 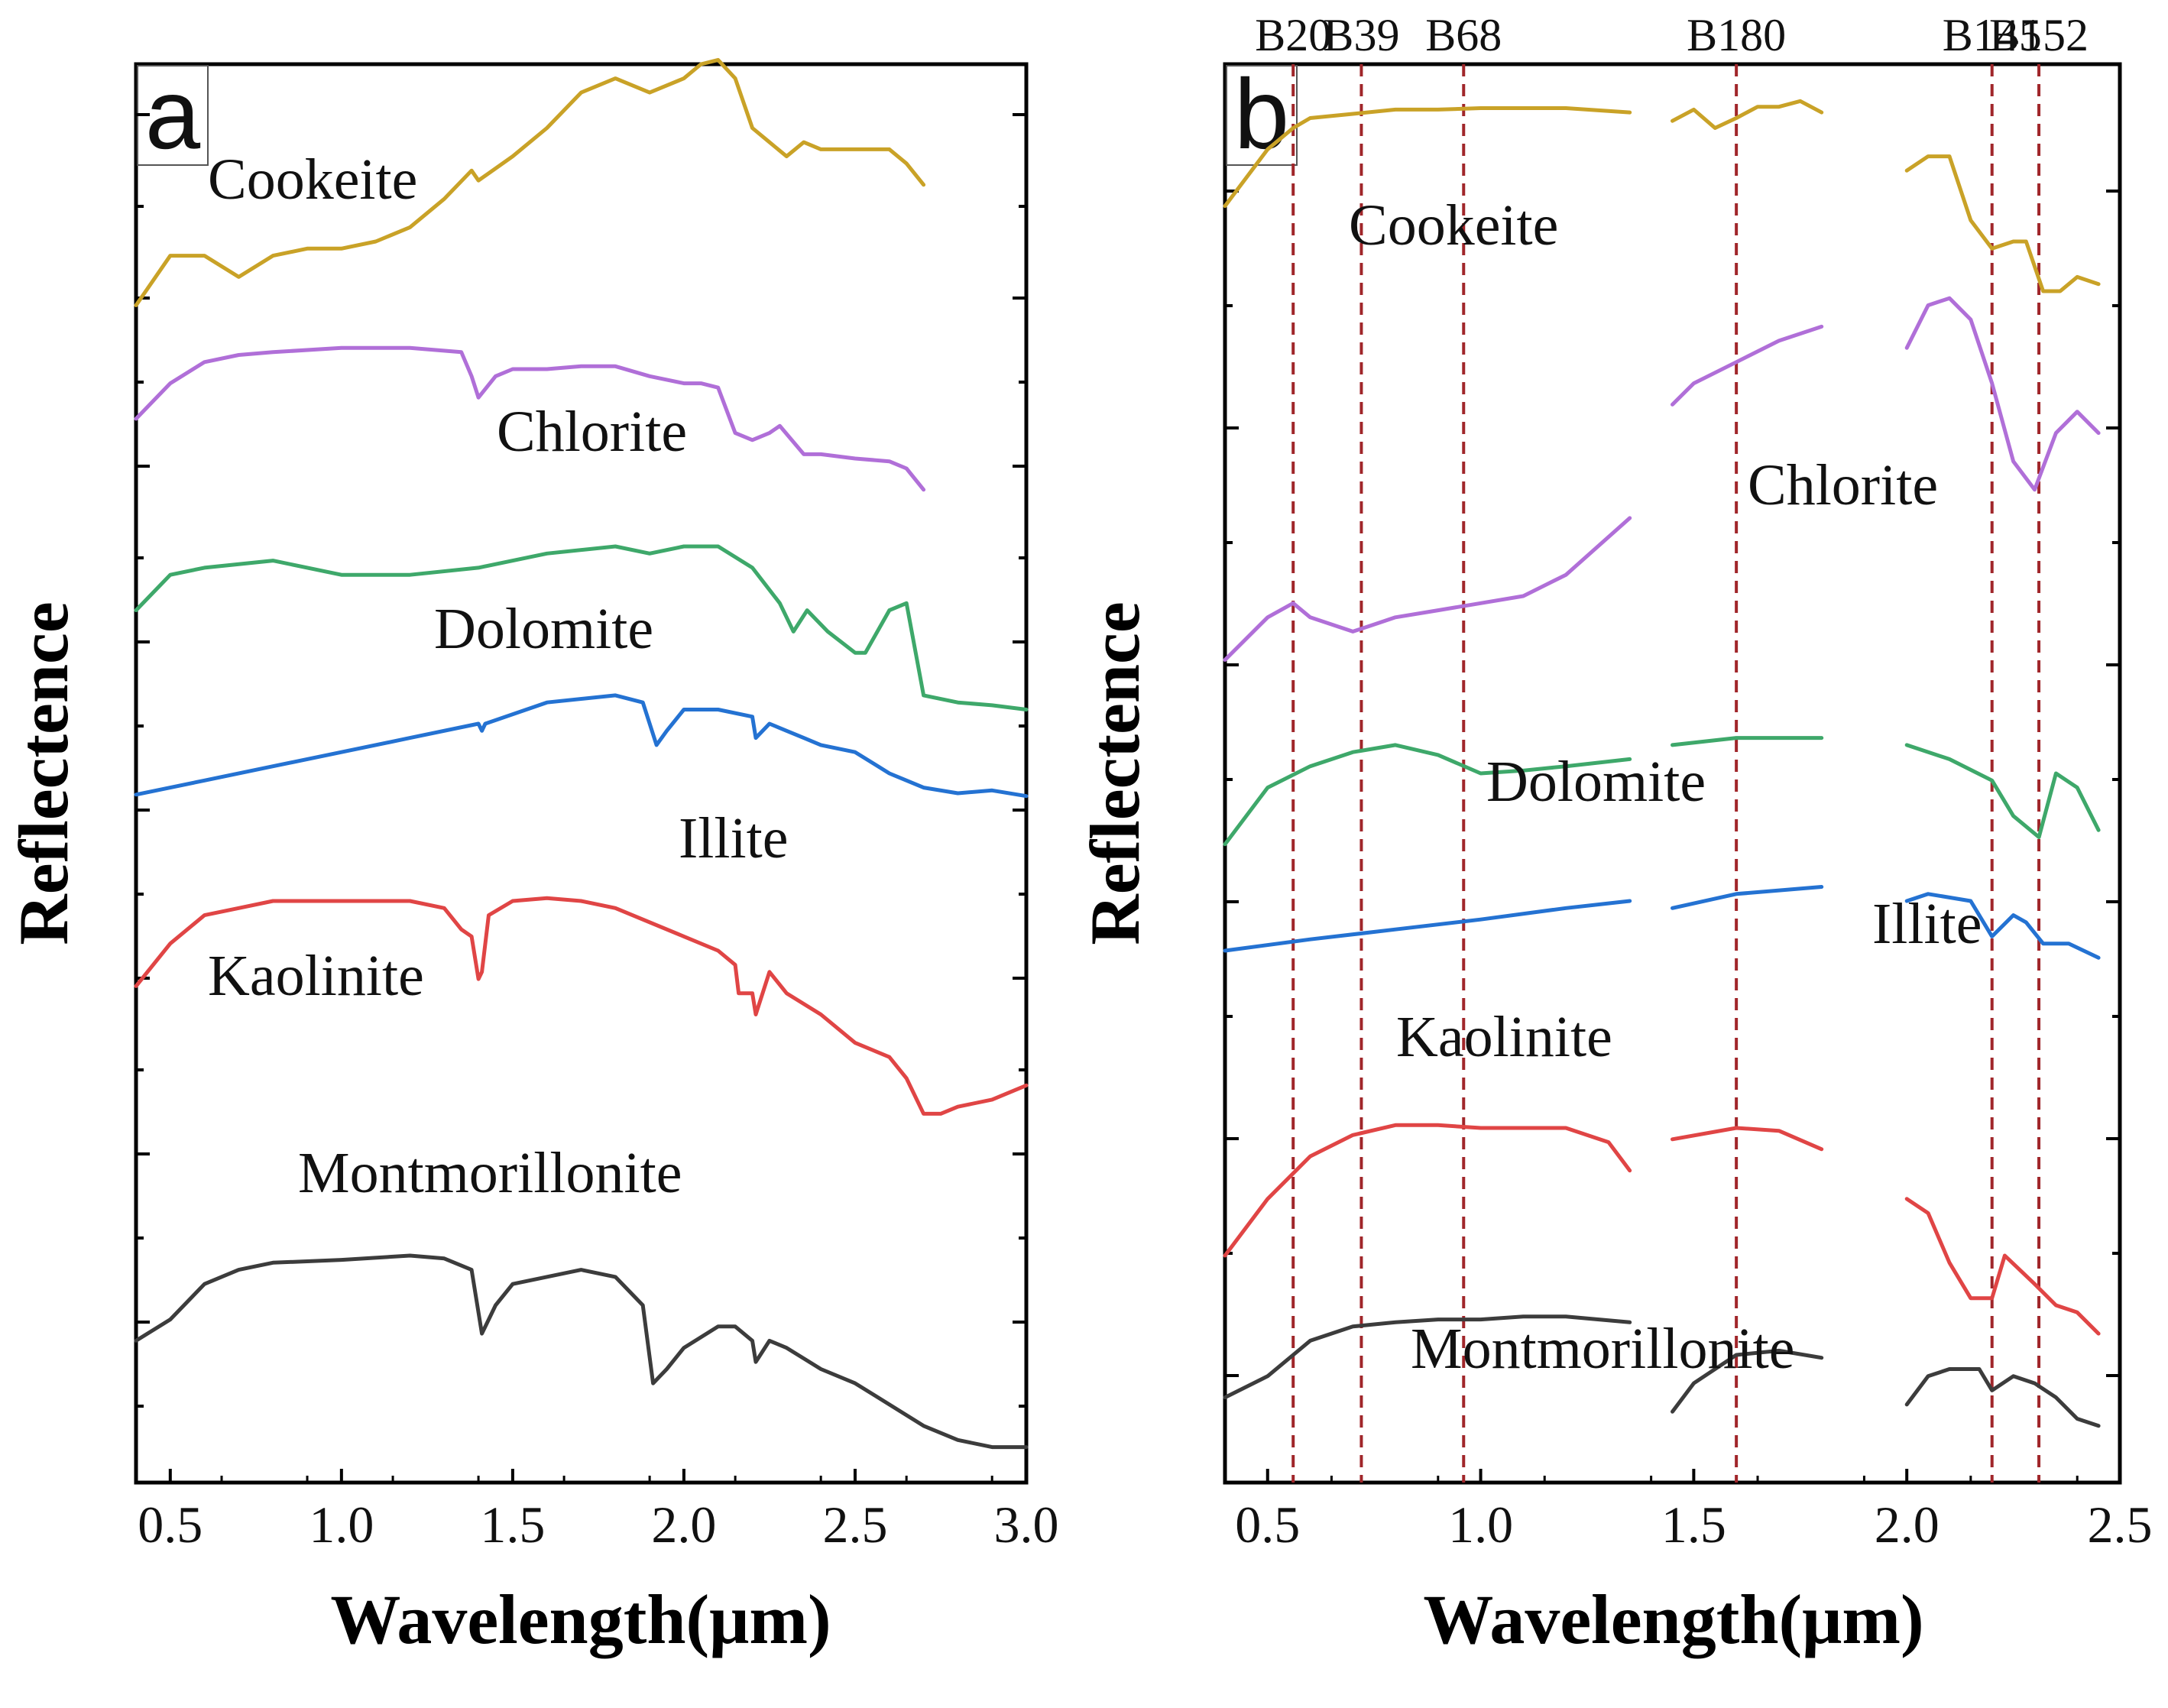 I want to click on panel-letter: a, so click(x=173, y=114).